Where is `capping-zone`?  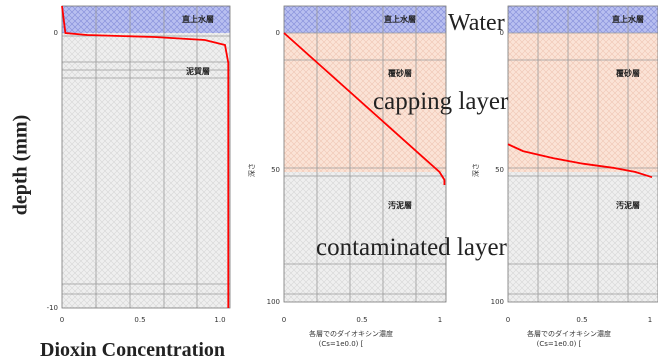
capping-zone is located at coordinates (583, 102).